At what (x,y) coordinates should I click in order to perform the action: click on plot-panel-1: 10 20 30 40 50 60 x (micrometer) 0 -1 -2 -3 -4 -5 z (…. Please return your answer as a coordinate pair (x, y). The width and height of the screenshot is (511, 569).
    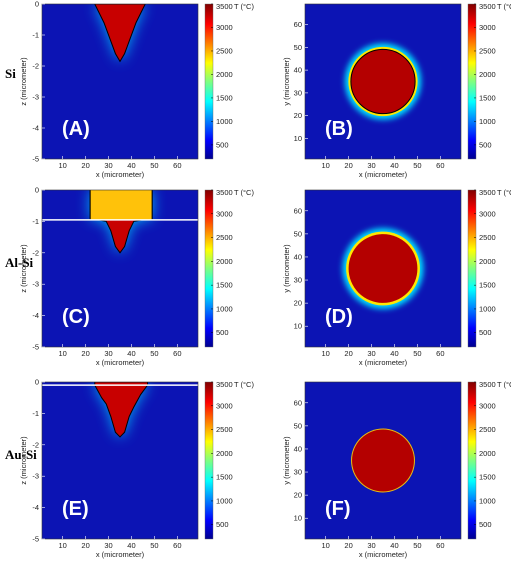
    Looking at the image, I should click on (136, 89).